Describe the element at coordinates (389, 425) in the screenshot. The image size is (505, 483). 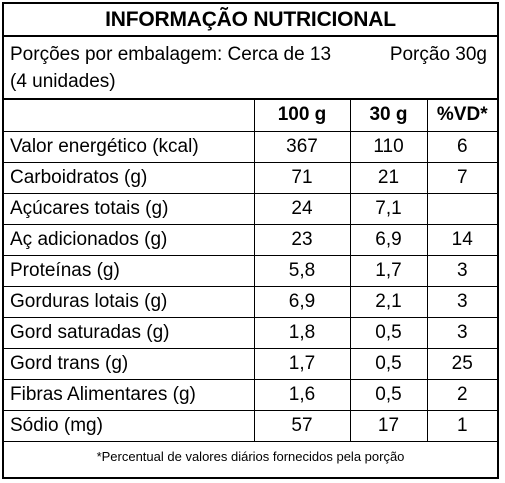
I see `value-per-30g: 17` at that location.